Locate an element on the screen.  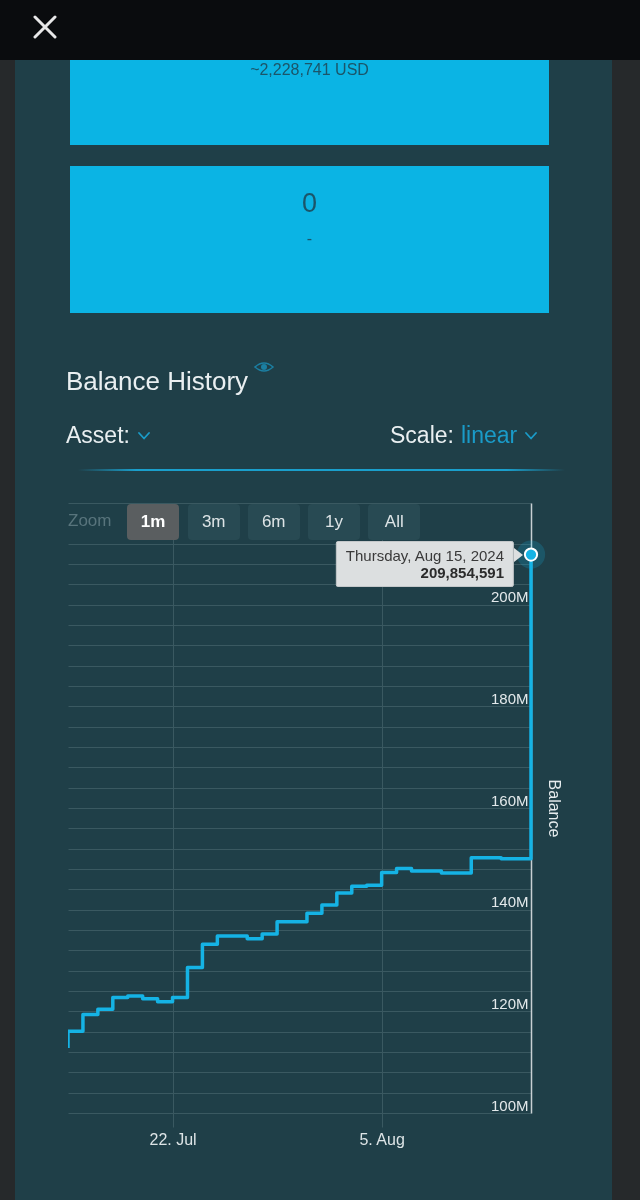
annotation: 209,854,591 is located at coordinates (461, 573).